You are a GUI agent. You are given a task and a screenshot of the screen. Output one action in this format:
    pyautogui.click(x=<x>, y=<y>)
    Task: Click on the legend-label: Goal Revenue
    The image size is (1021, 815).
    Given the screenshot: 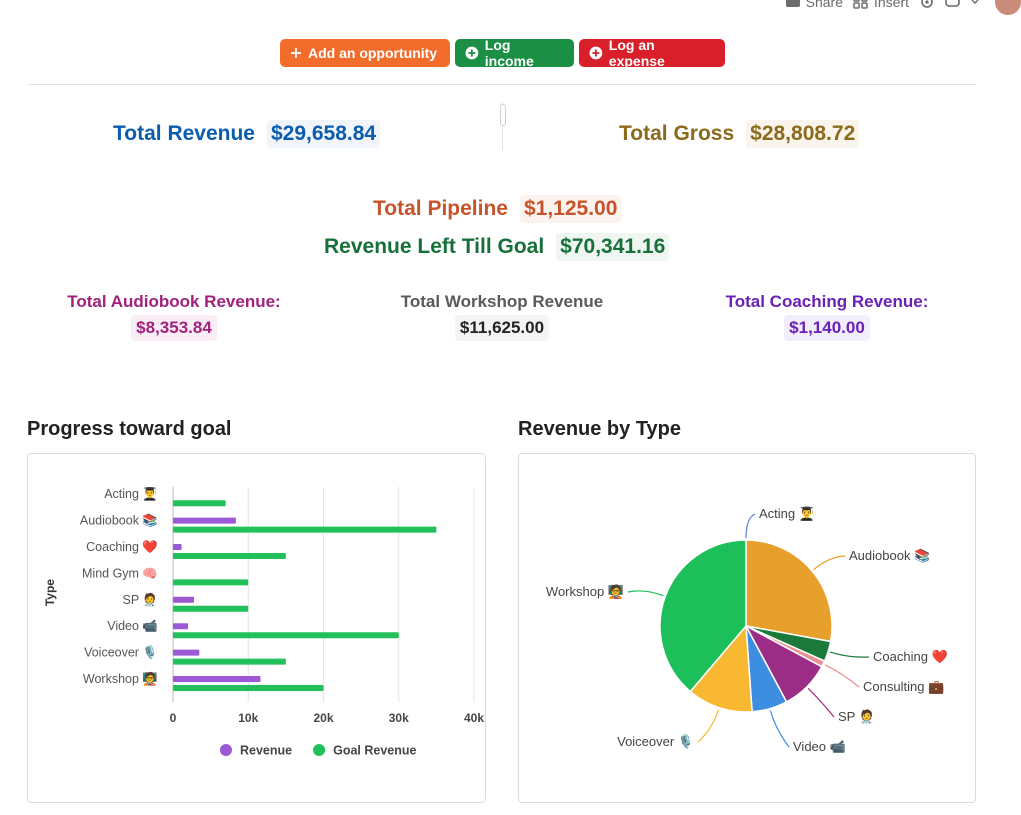 What is the action you would take?
    pyautogui.click(x=374, y=751)
    